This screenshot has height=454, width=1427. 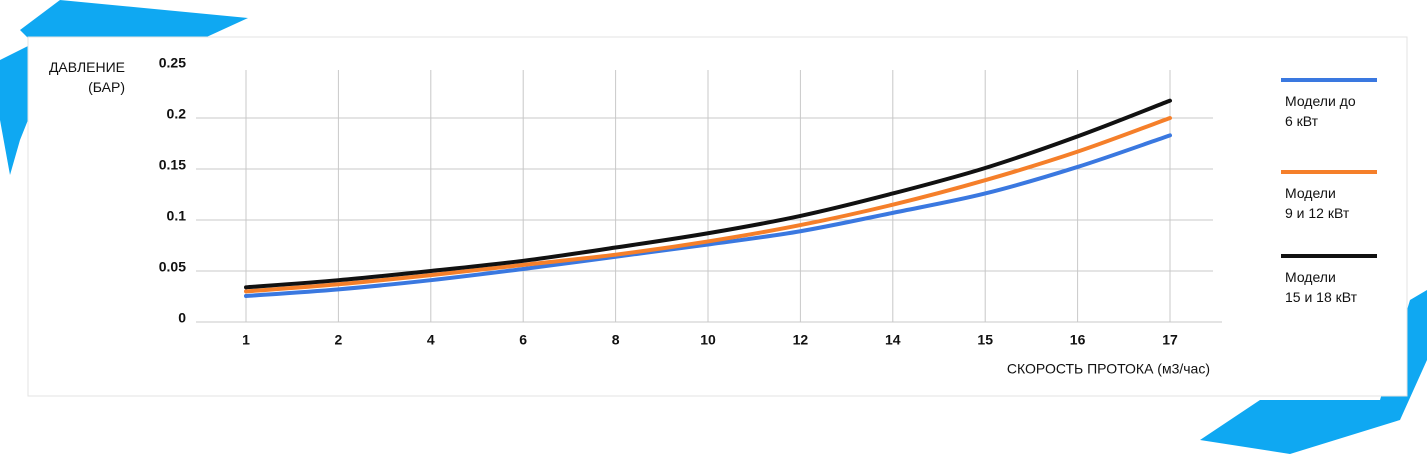 I want to click on y-tick-label: 0.2, so click(x=177, y=114).